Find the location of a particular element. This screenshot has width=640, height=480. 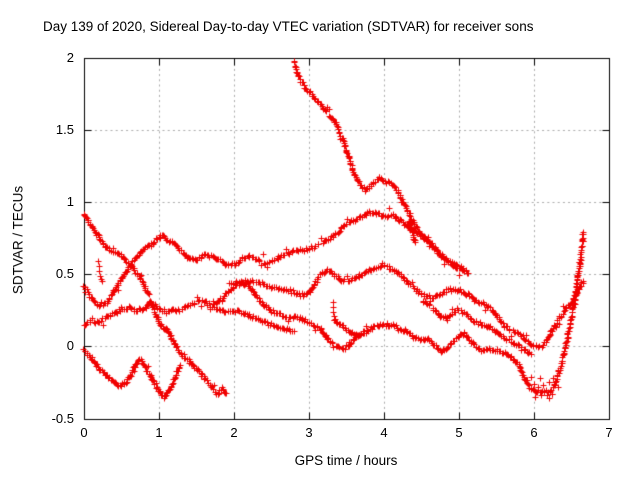

x-tick-label: 2 is located at coordinates (234, 432).